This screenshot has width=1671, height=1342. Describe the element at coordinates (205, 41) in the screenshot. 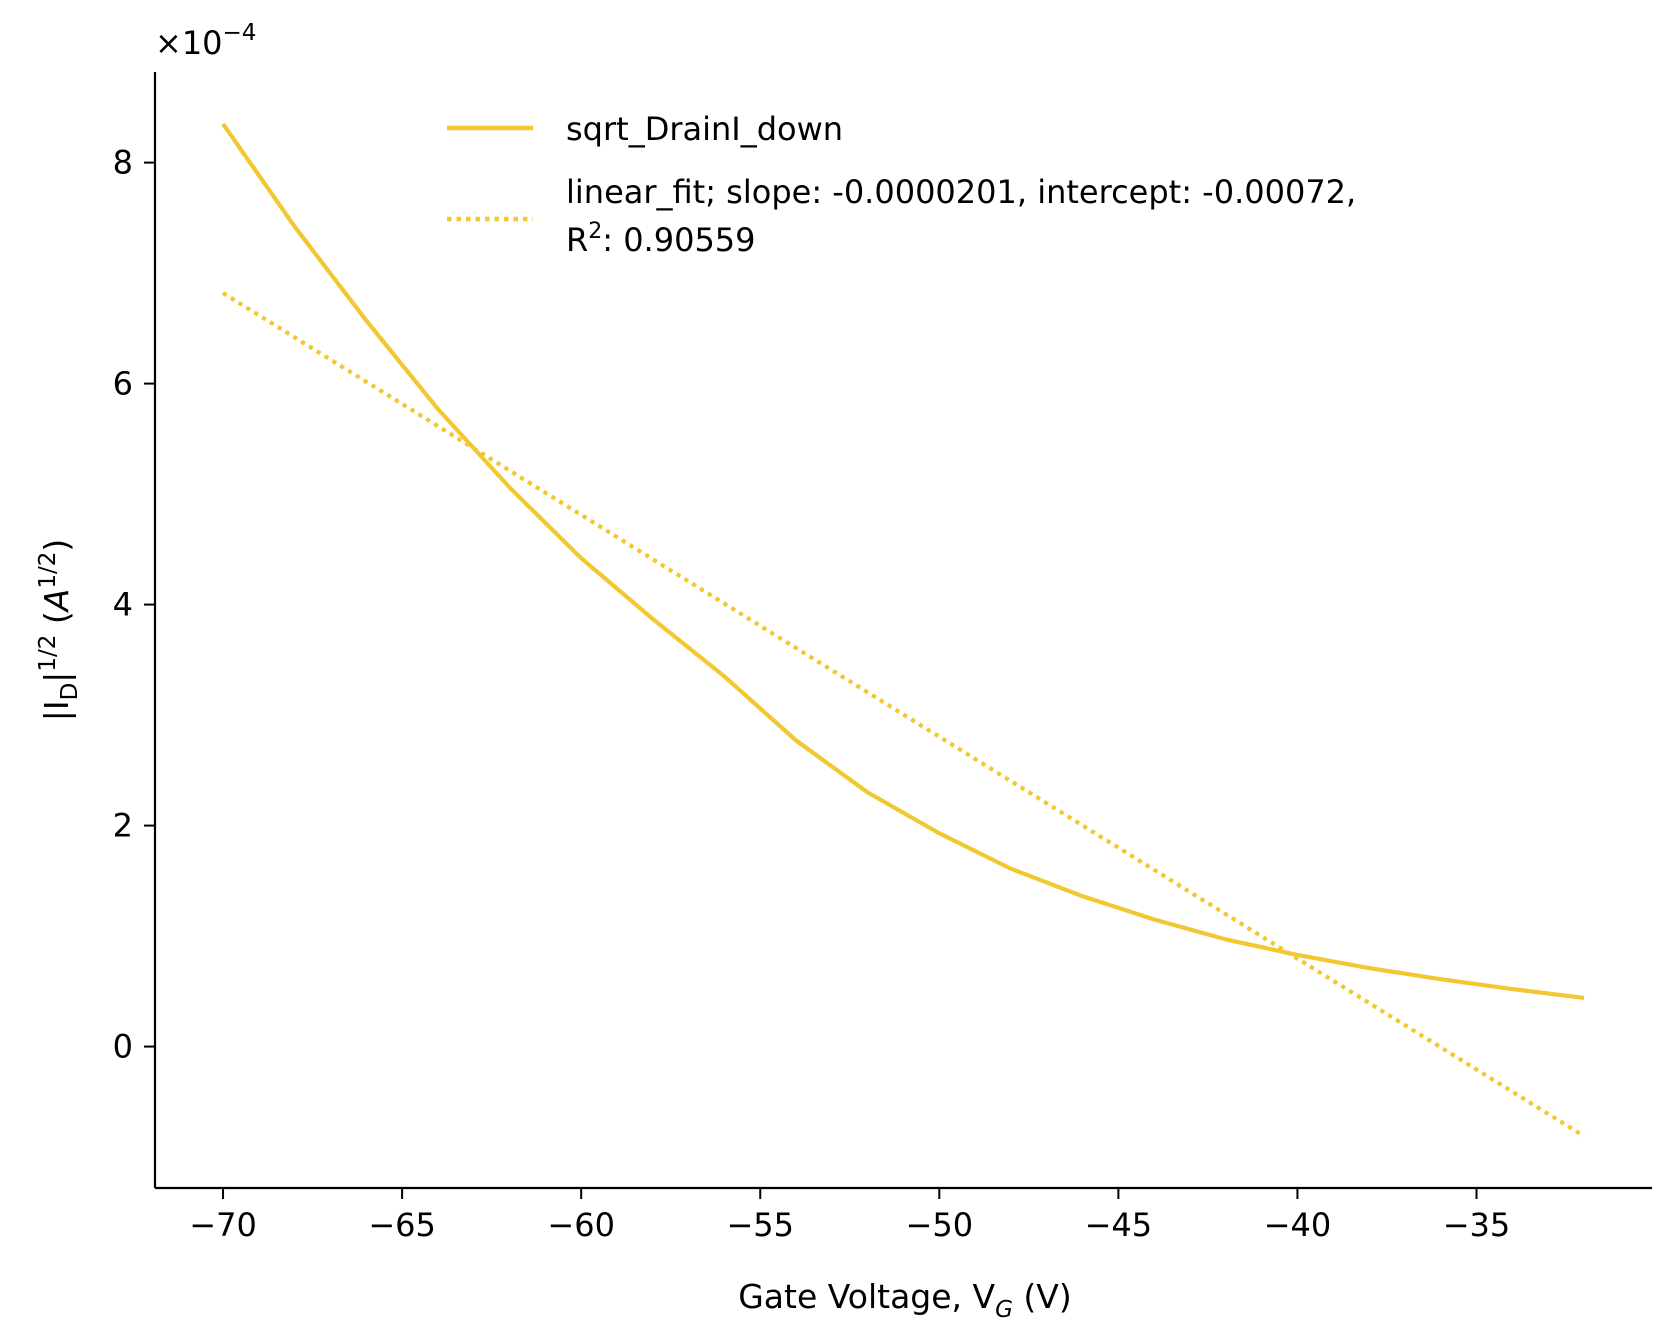

I see `offset-label: ×10⁻⁴` at that location.